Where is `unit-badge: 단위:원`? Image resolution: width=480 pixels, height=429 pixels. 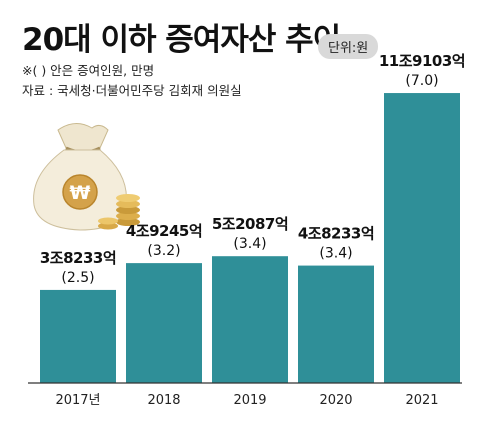
unit-badge: 단위:원 is located at coordinates (348, 46).